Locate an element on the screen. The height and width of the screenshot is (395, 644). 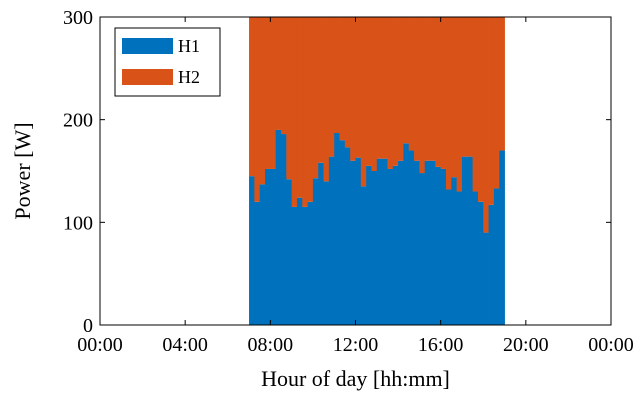
y-axis-label: Power [W] is located at coordinates (22, 170).